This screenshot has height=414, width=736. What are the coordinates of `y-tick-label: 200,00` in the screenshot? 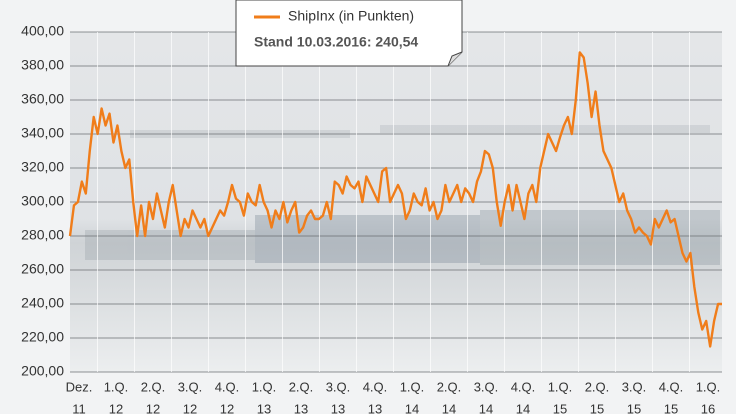 It's located at (42, 371).